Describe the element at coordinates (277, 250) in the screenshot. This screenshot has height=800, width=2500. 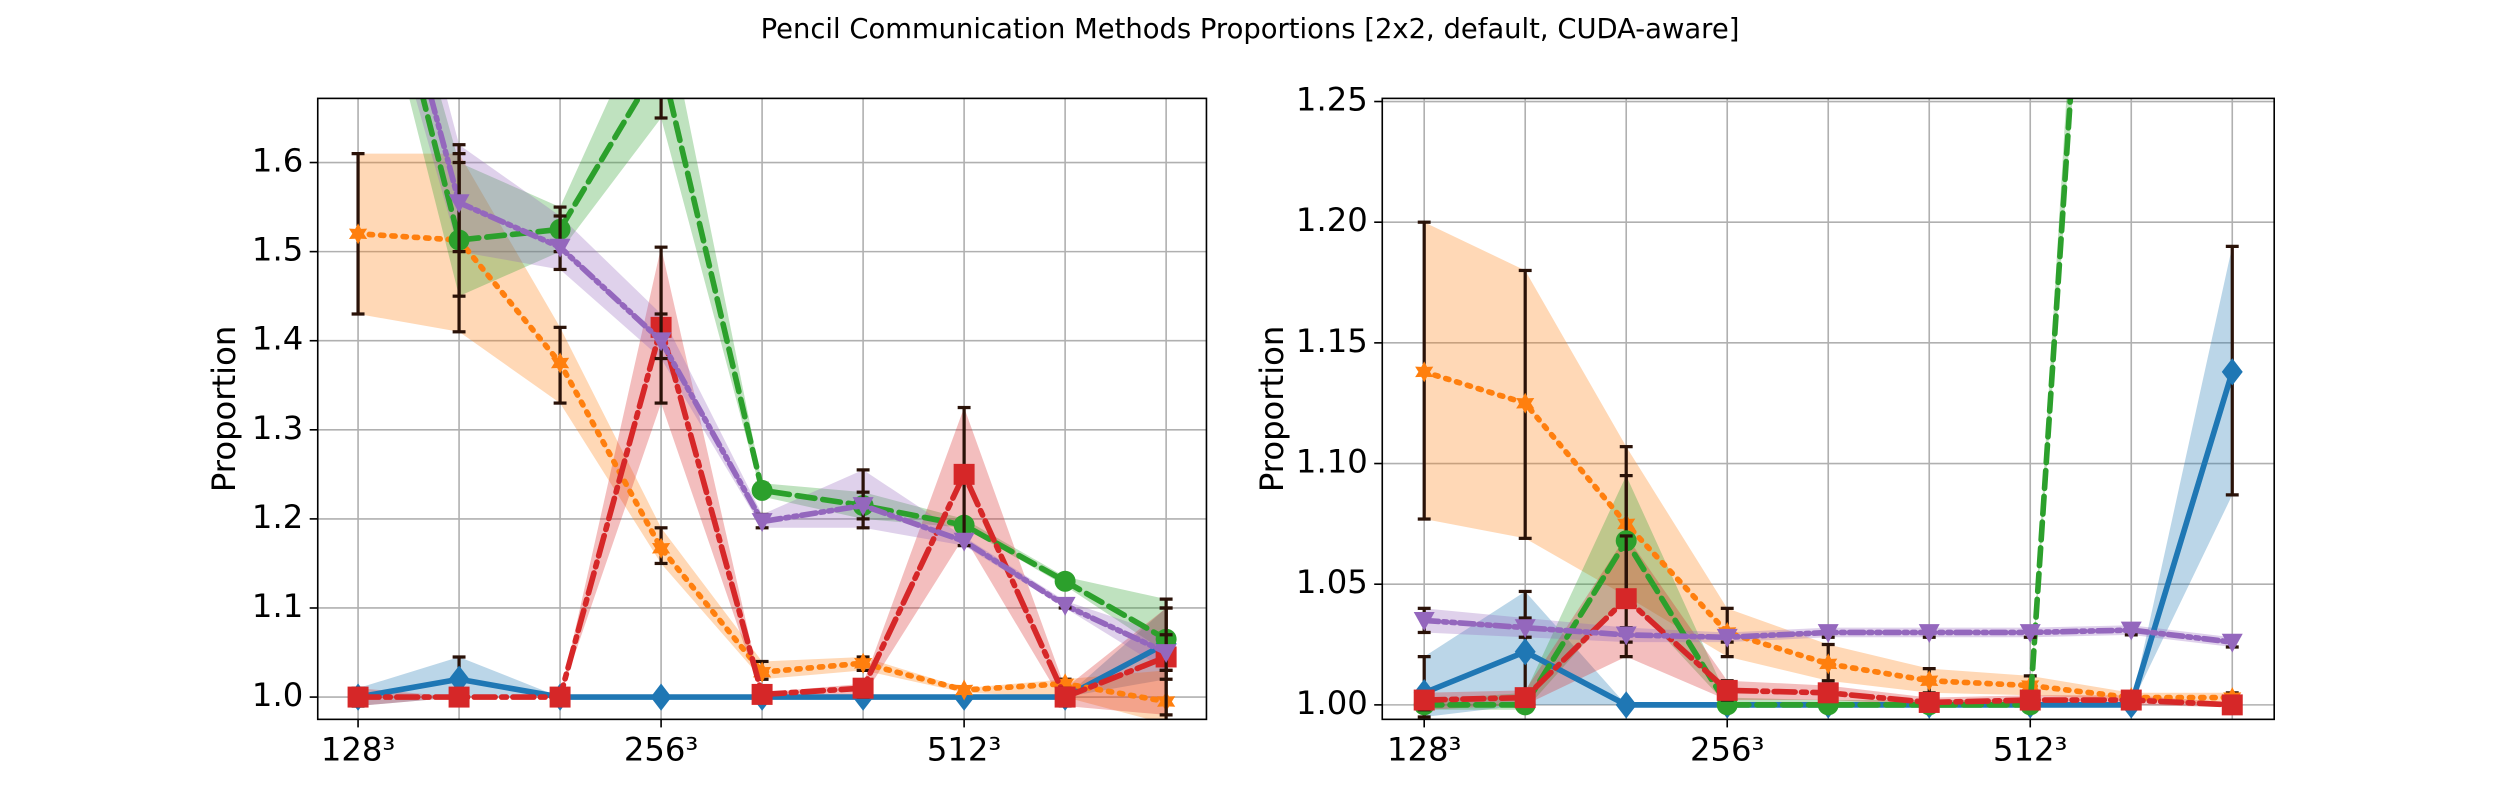
I see `y-tick-label: 1.5` at that location.